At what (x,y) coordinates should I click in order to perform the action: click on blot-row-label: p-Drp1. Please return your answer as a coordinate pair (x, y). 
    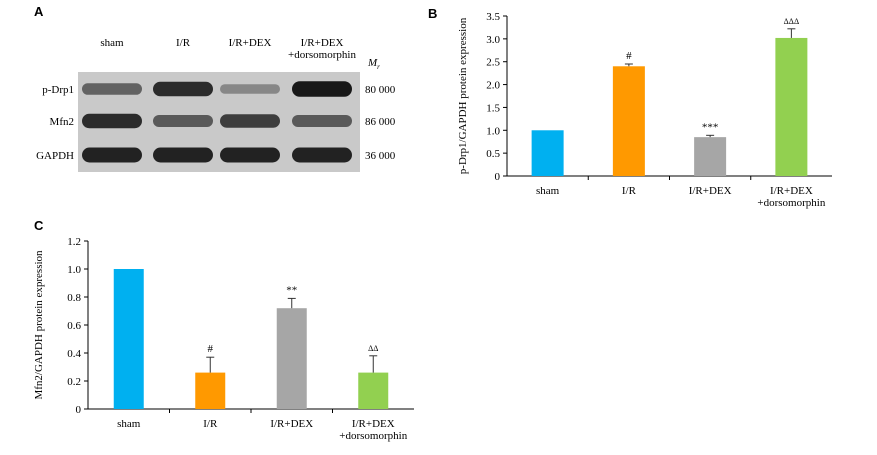
    Looking at the image, I should click on (58, 90).